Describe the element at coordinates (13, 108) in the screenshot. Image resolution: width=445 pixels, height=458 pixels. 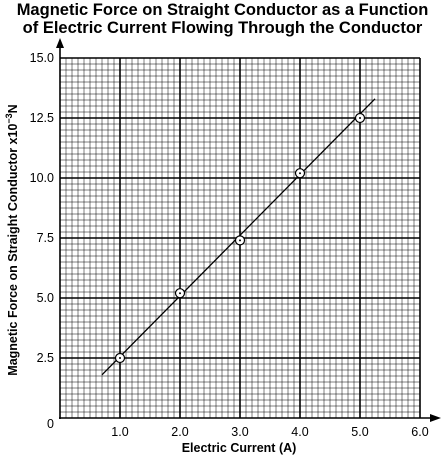
I see `y-axis-label-unit: N` at that location.